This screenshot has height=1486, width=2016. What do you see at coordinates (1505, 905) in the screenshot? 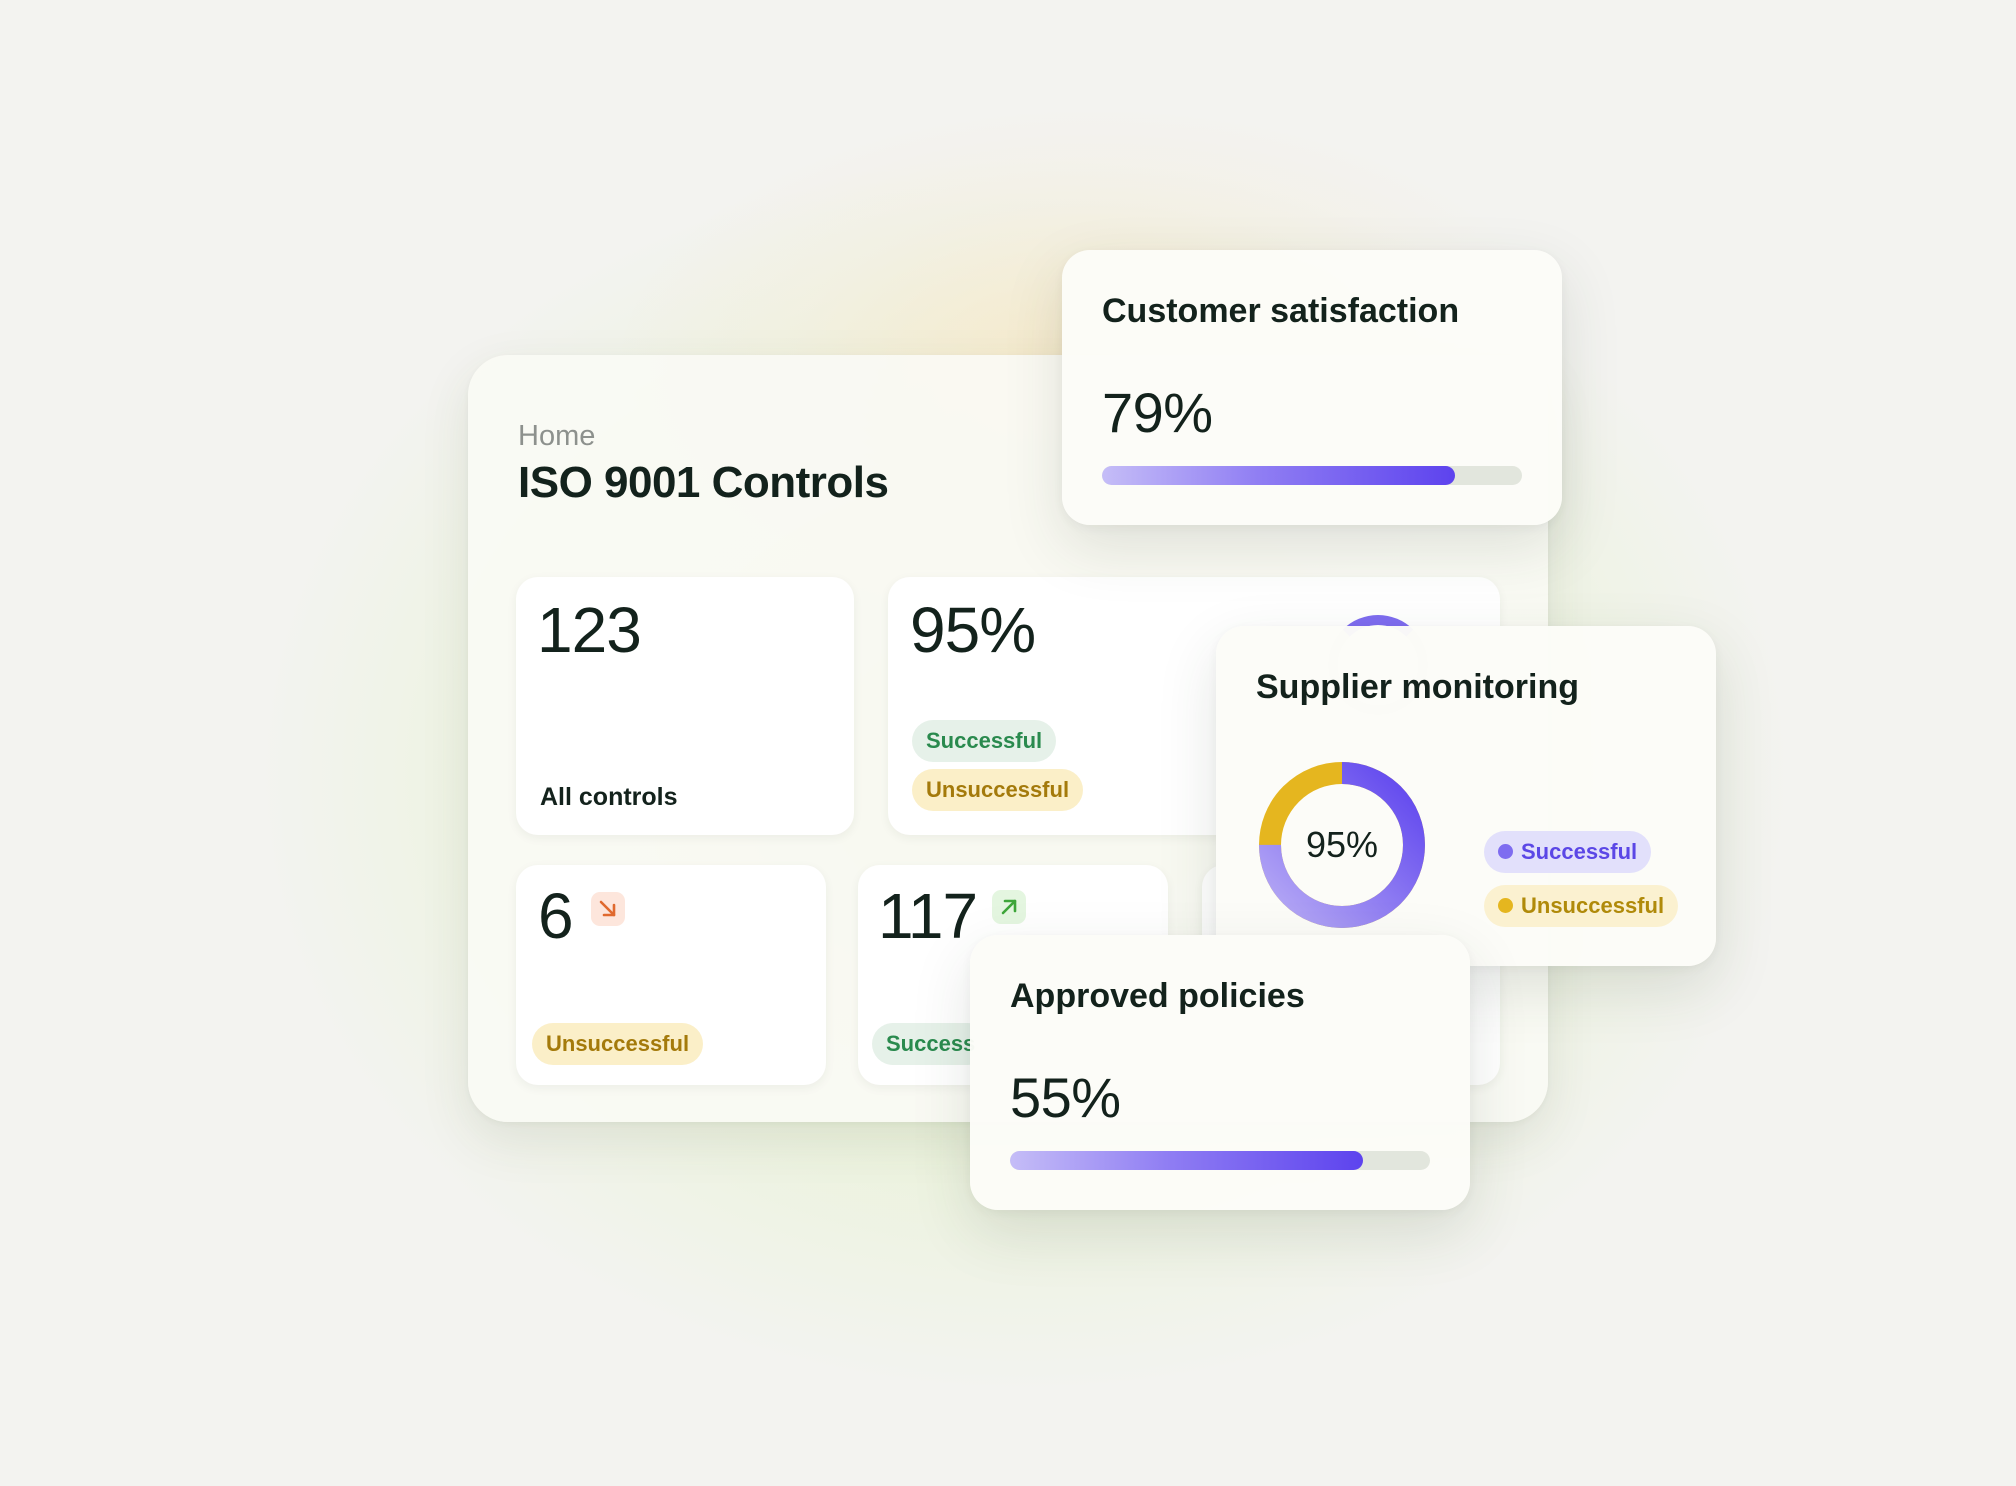
I see `legend-unsuccessful-dot` at bounding box center [1505, 905].